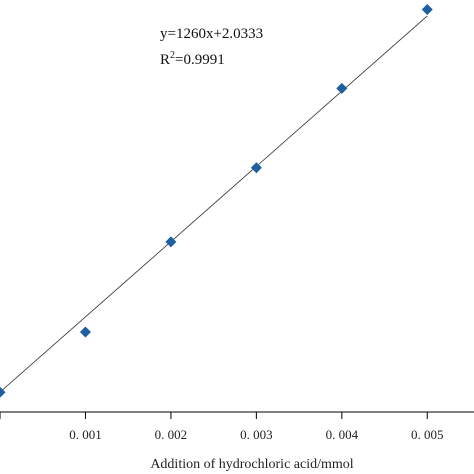 This screenshot has height=474, width=474. Describe the element at coordinates (251, 464) in the screenshot. I see `x-axis-title: Addition of hydrochloric acid/mmol` at that location.